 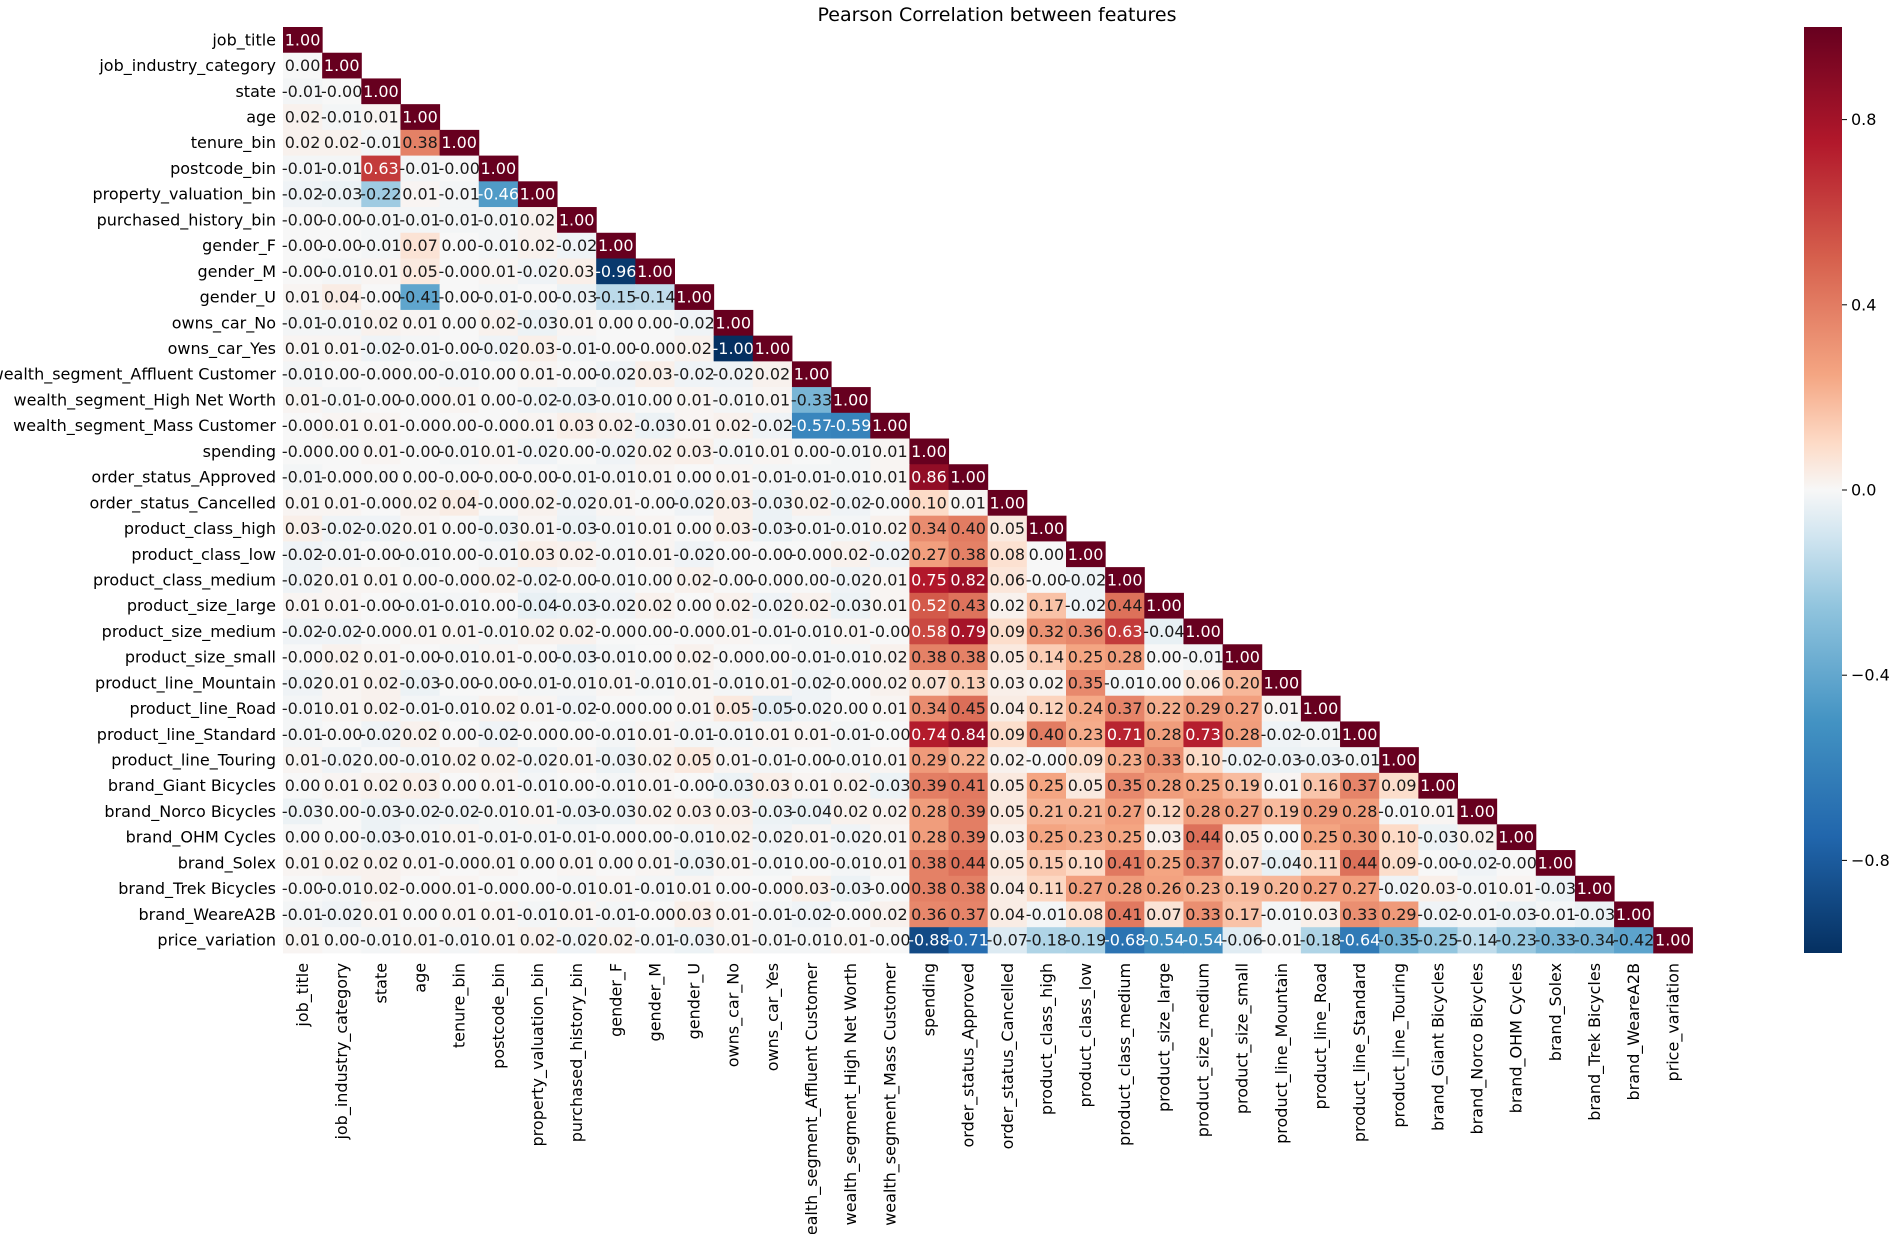 I want to click on cell-value-label: -0.22, so click(x=380, y=194).